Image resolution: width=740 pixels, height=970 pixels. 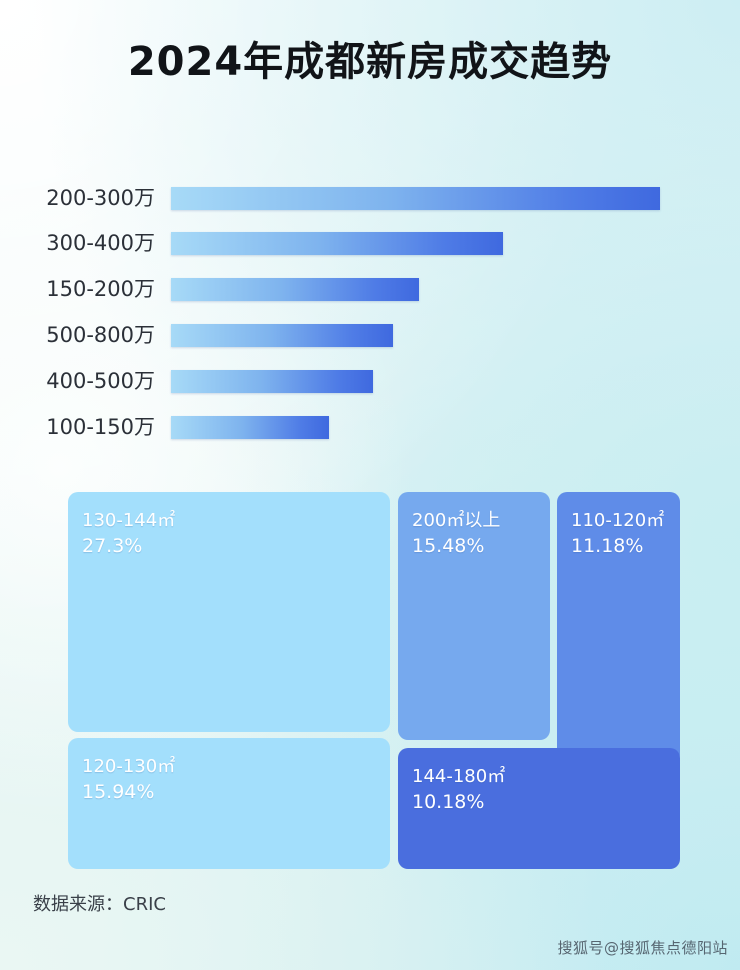 I want to click on treemap-cell-name: 200㎡以上, so click(x=456, y=520).